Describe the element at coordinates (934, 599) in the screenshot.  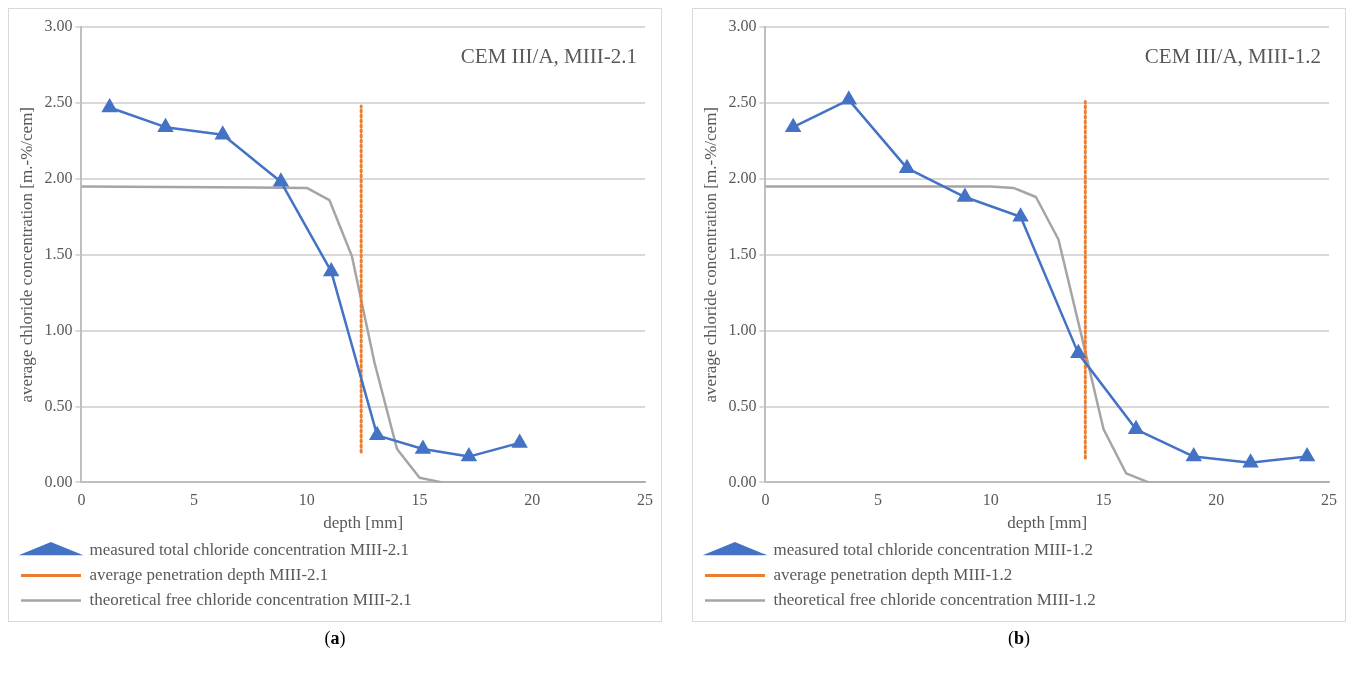
I see `legend-label: theoretical free chloride concentration MIII-1.2` at that location.